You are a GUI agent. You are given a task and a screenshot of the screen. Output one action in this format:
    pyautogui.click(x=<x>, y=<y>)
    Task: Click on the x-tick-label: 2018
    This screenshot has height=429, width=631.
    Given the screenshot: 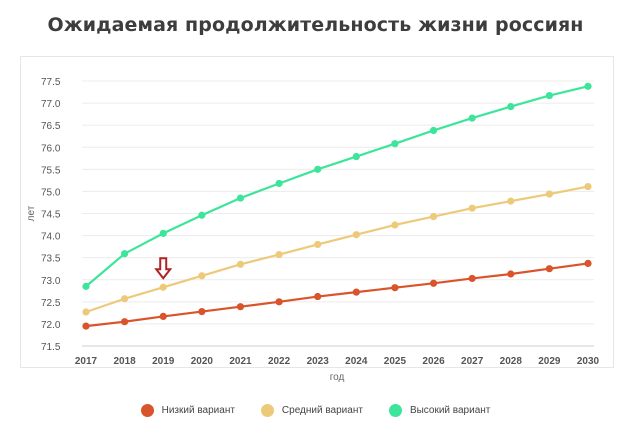 What is the action you would take?
    pyautogui.click(x=124, y=361)
    